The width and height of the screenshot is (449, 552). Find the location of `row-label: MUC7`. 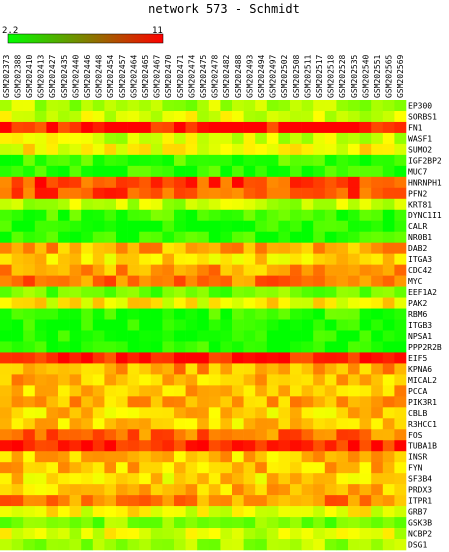

row-label: MUC7 is located at coordinates (417, 171).